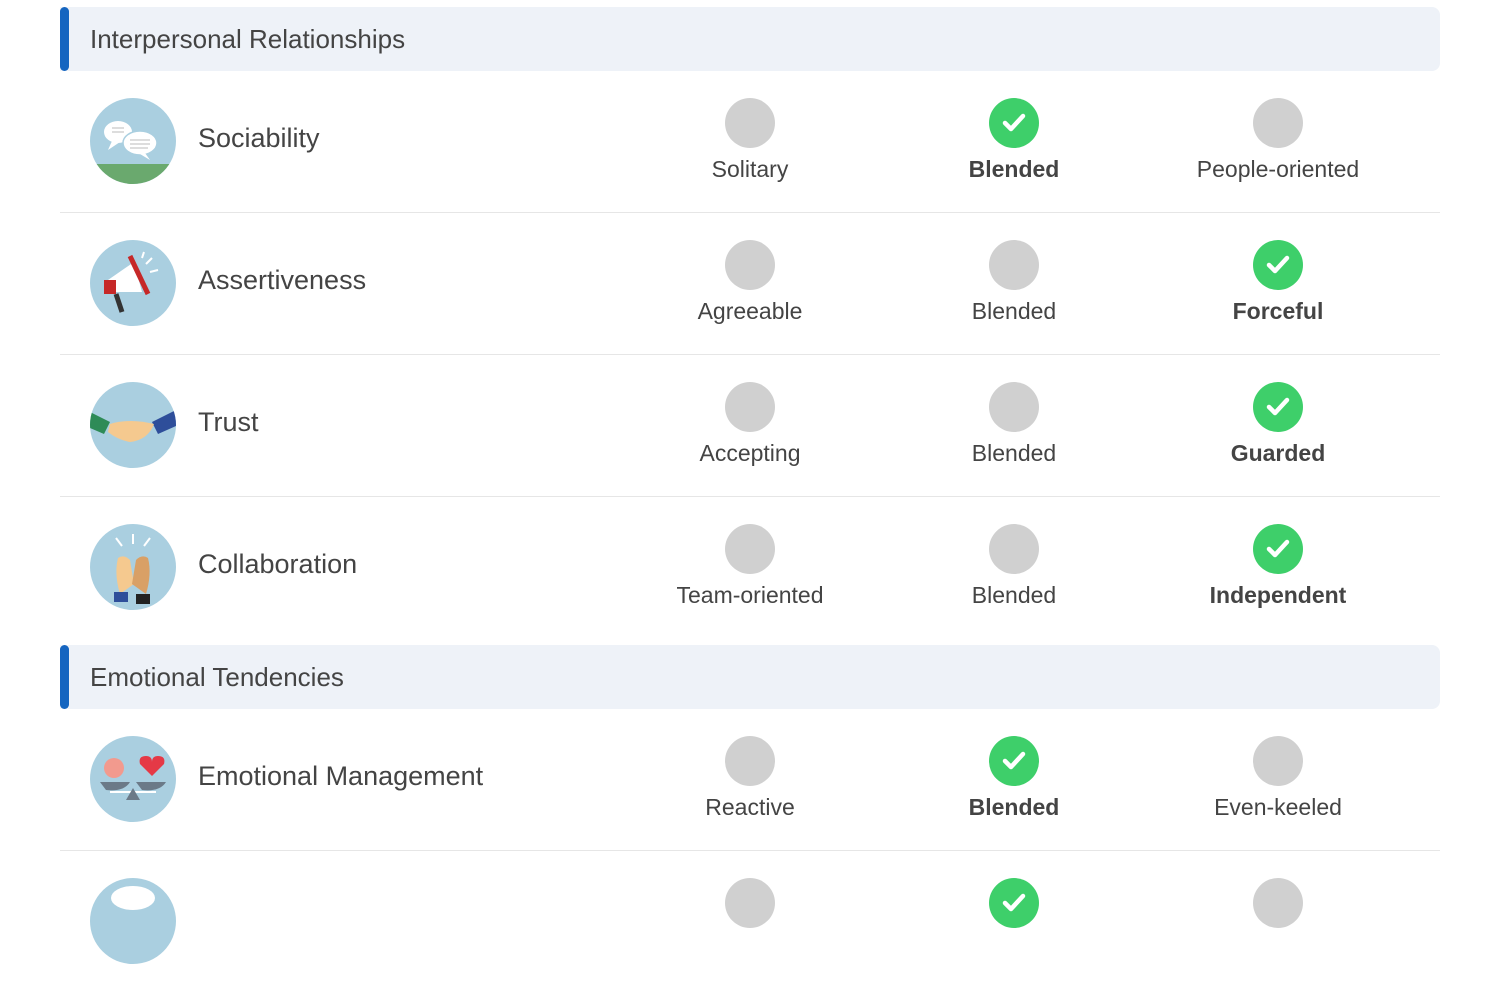 This screenshot has width=1495, height=992. Describe the element at coordinates (133, 141) in the screenshot. I see `speech-bubbles-icon` at that location.